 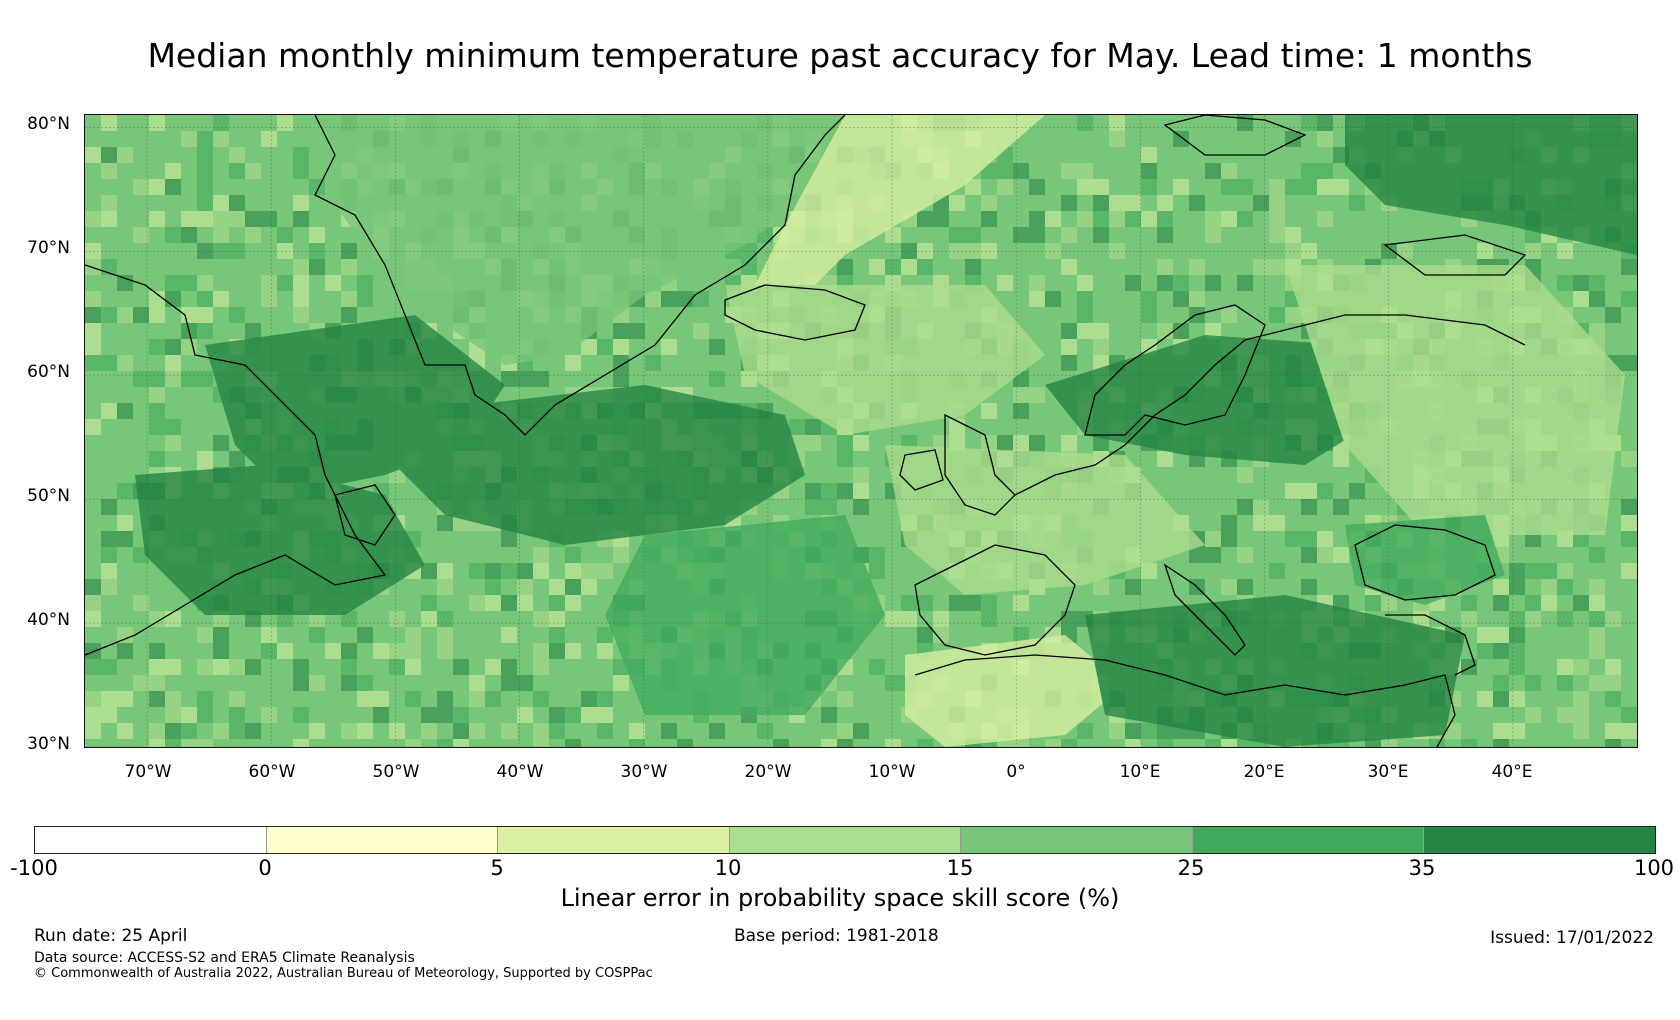 I want to click on mid-north-atlantic-region, so click(x=595, y=465).